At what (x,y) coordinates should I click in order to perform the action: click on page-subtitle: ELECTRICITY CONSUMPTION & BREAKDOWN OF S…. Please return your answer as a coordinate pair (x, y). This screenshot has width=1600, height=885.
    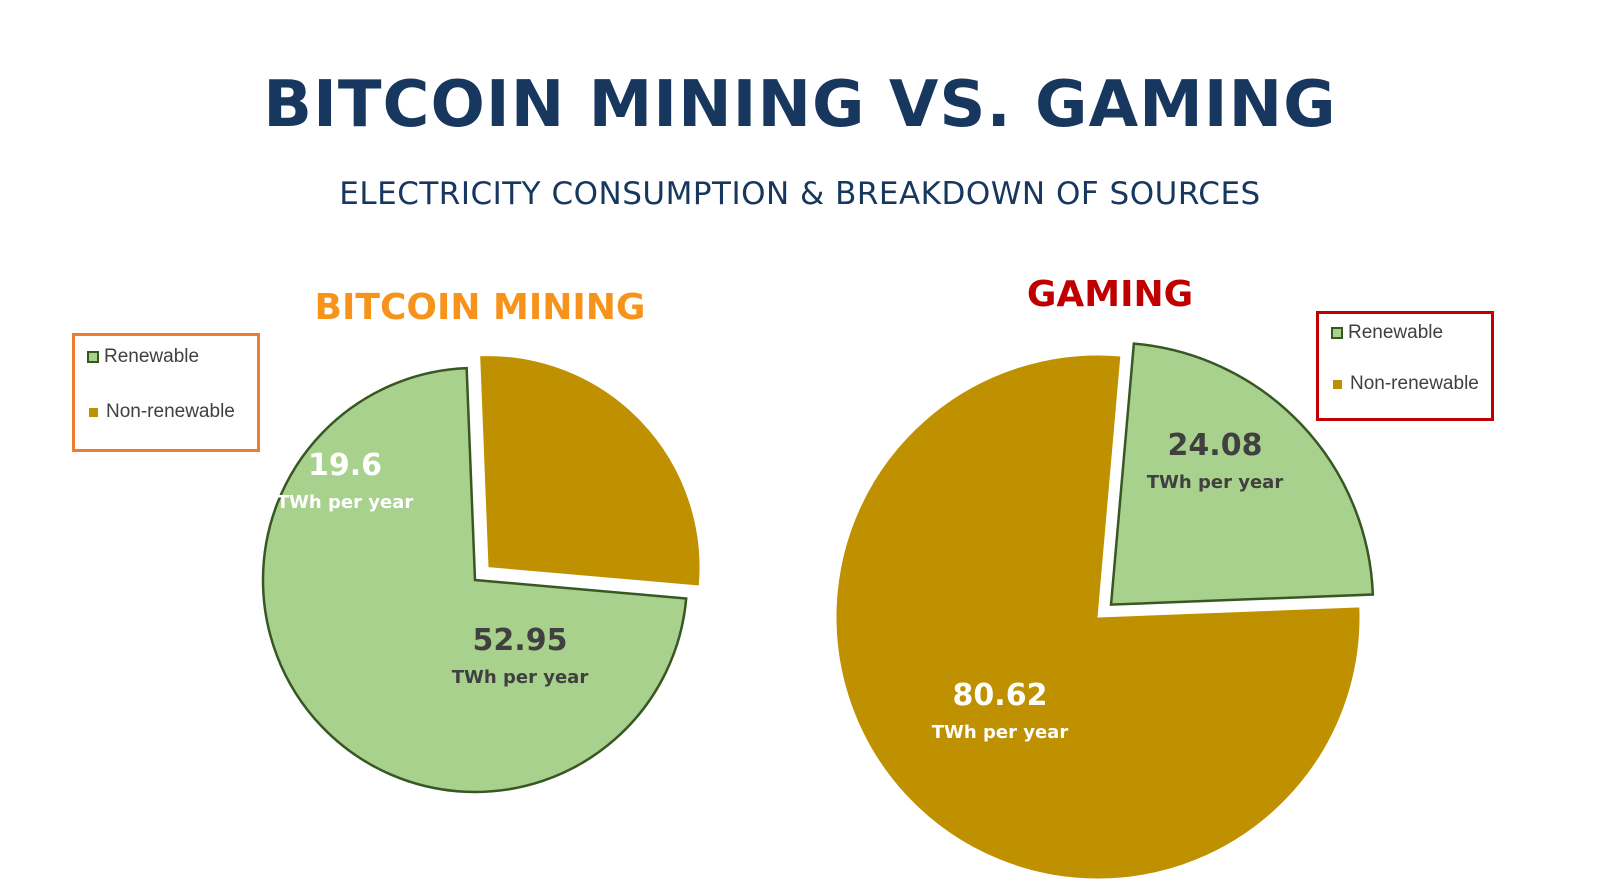
    Looking at the image, I should click on (800, 194).